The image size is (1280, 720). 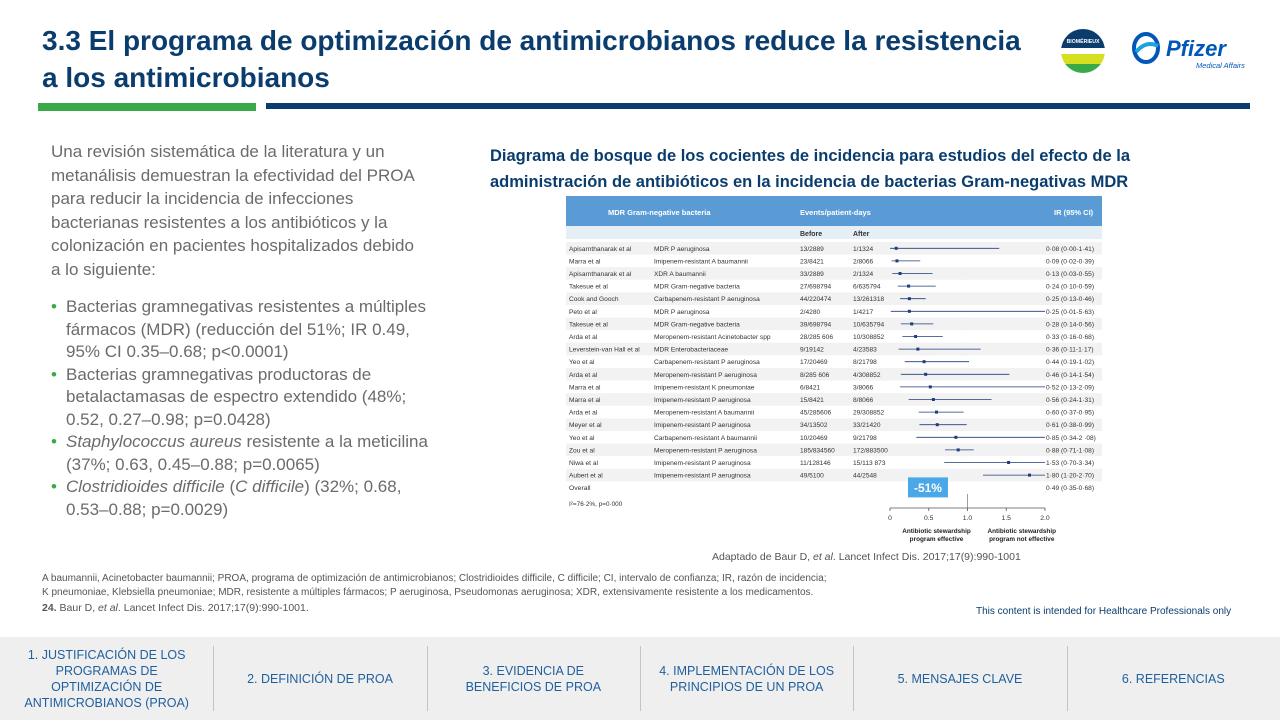 I want to click on title-rule-green, so click(x=147, y=107).